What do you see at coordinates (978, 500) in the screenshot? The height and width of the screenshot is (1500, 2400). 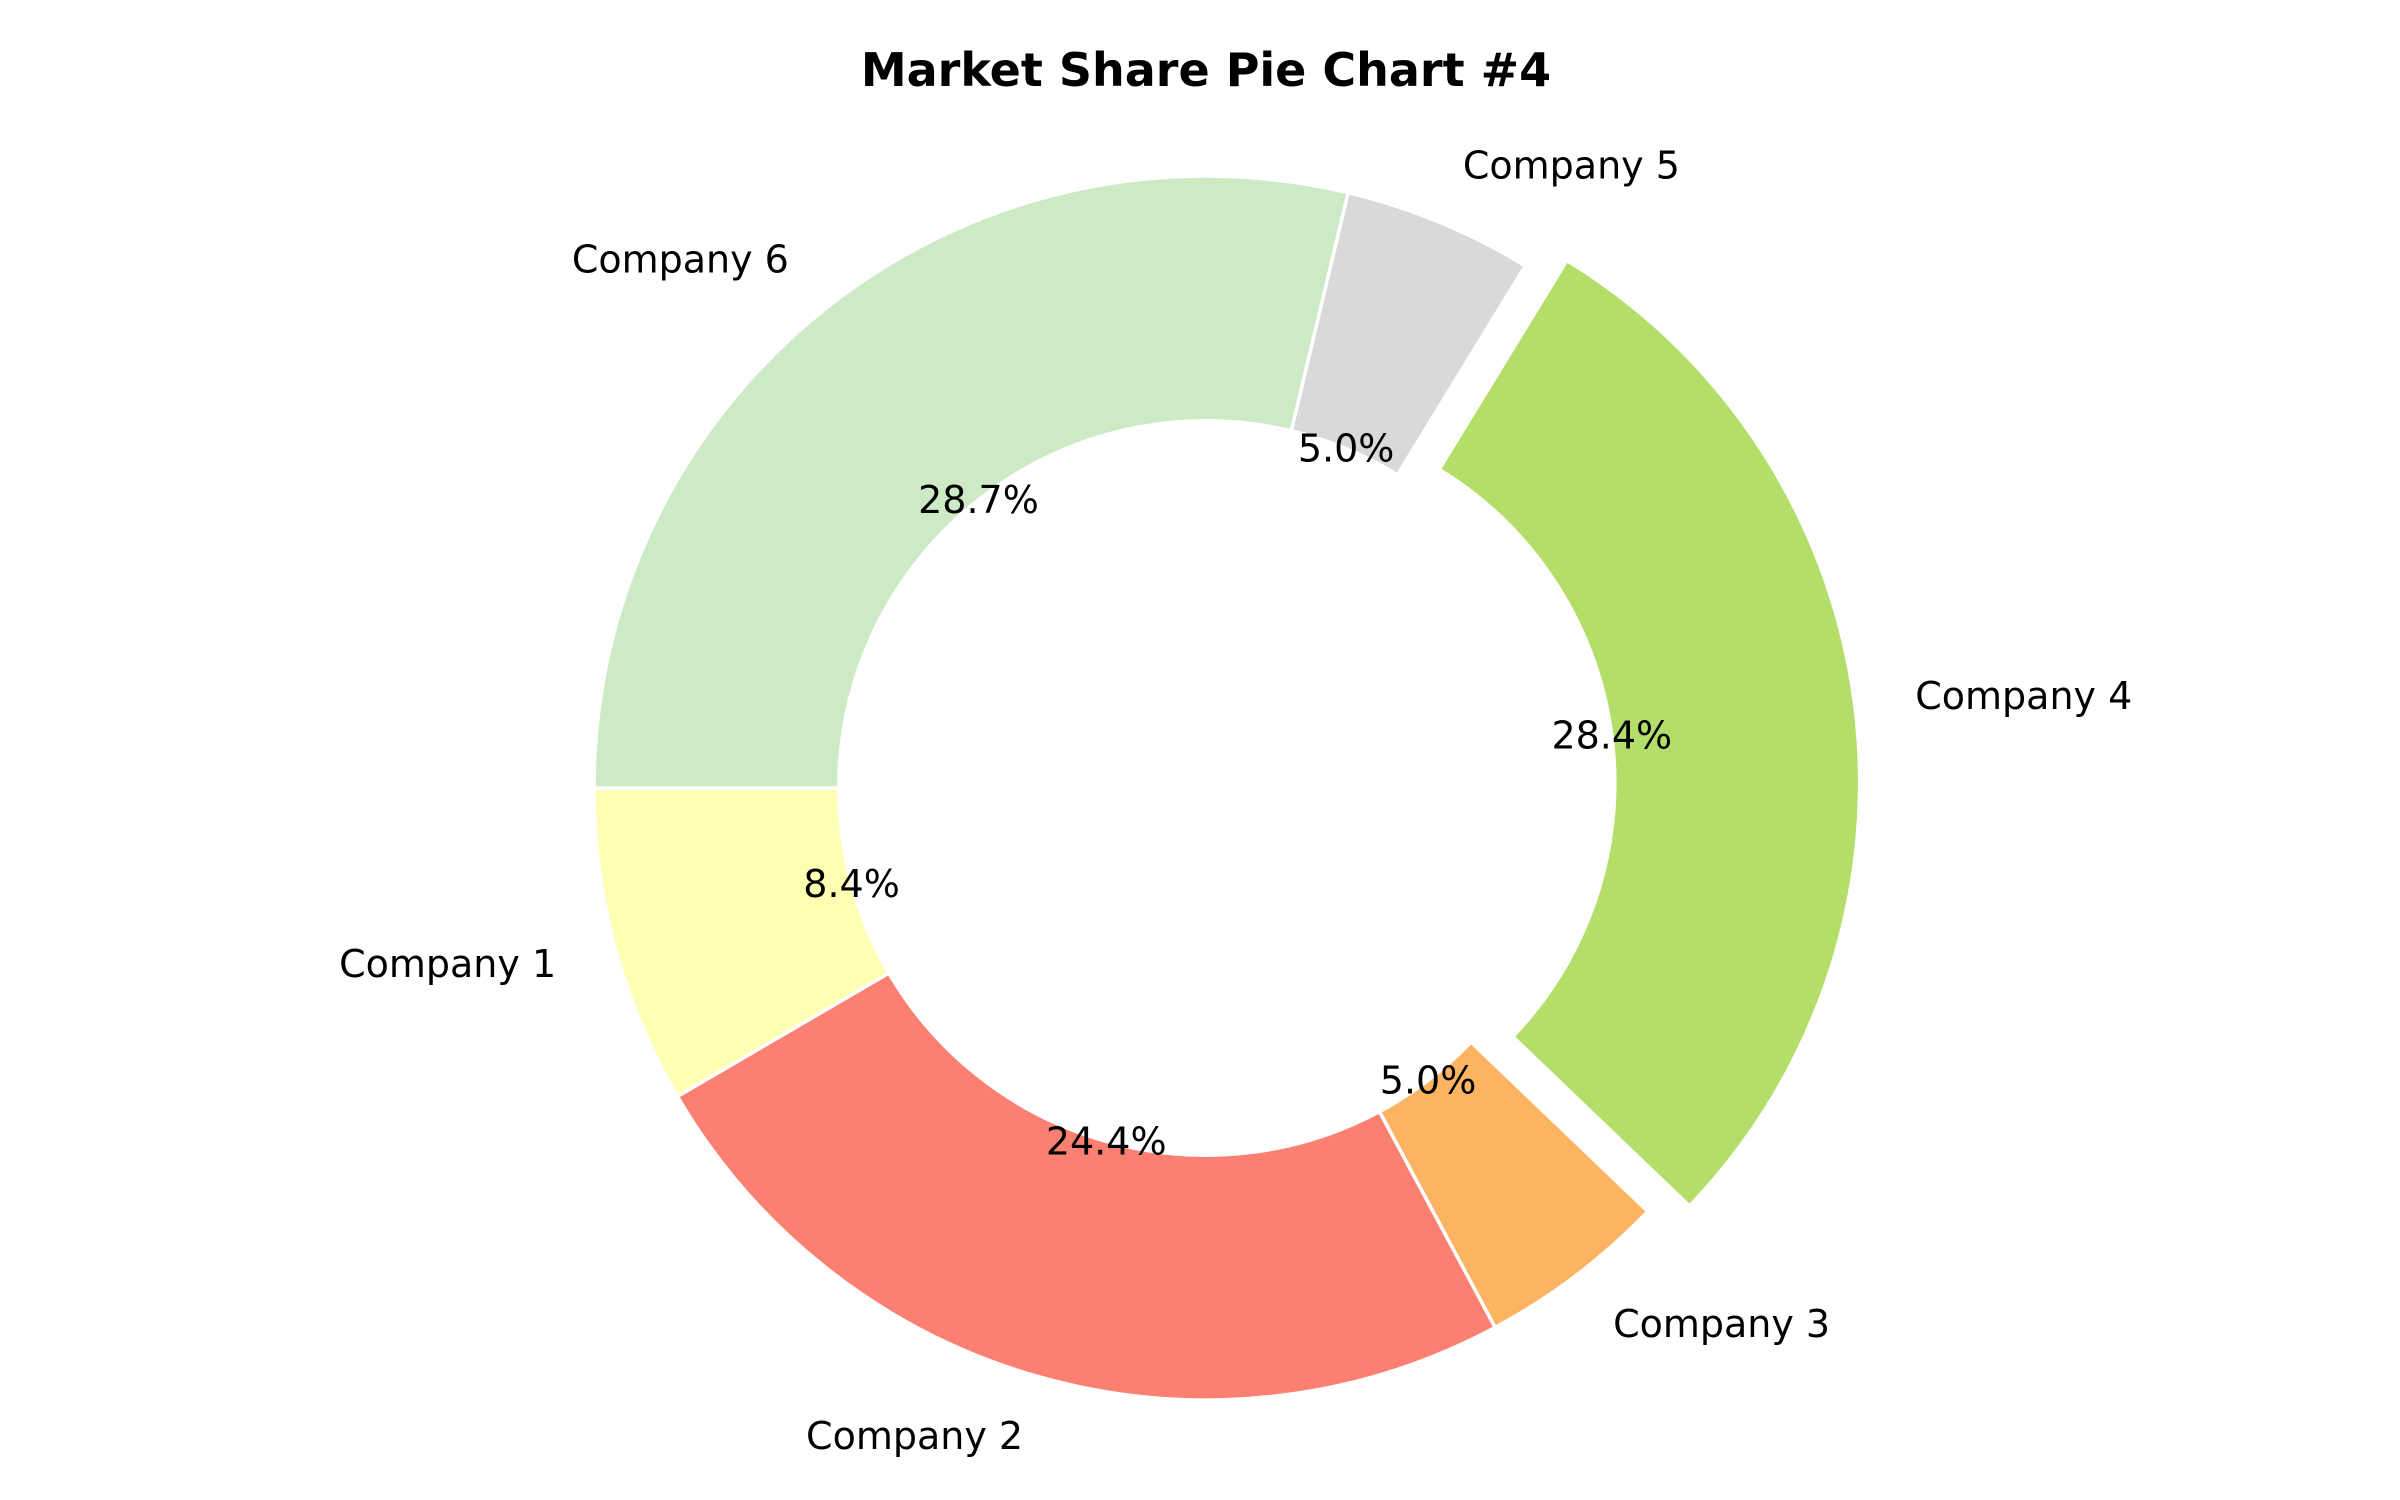 I see `pct-label-company-6: 28.7%` at bounding box center [978, 500].